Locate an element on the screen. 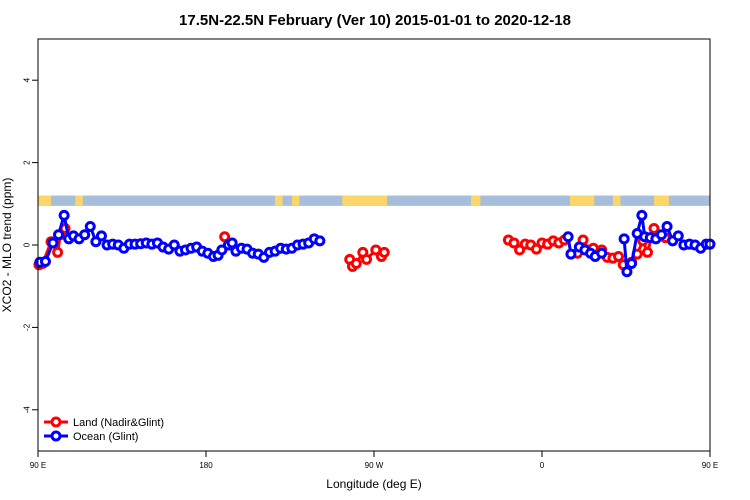  x-axis: 90 E 180 90 W 0 90 E is located at coordinates (374, 460).